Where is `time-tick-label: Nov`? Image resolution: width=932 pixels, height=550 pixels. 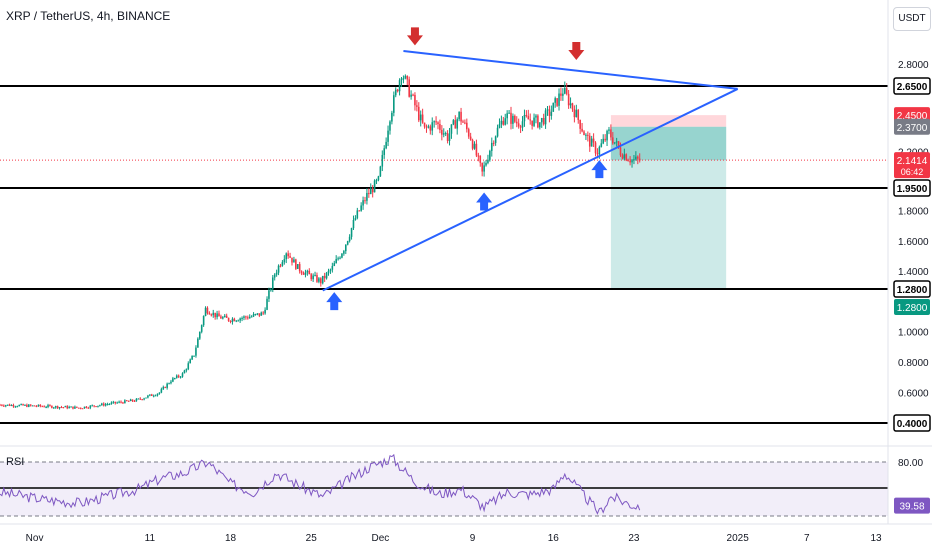 time-tick-label: Nov is located at coordinates (35, 538).